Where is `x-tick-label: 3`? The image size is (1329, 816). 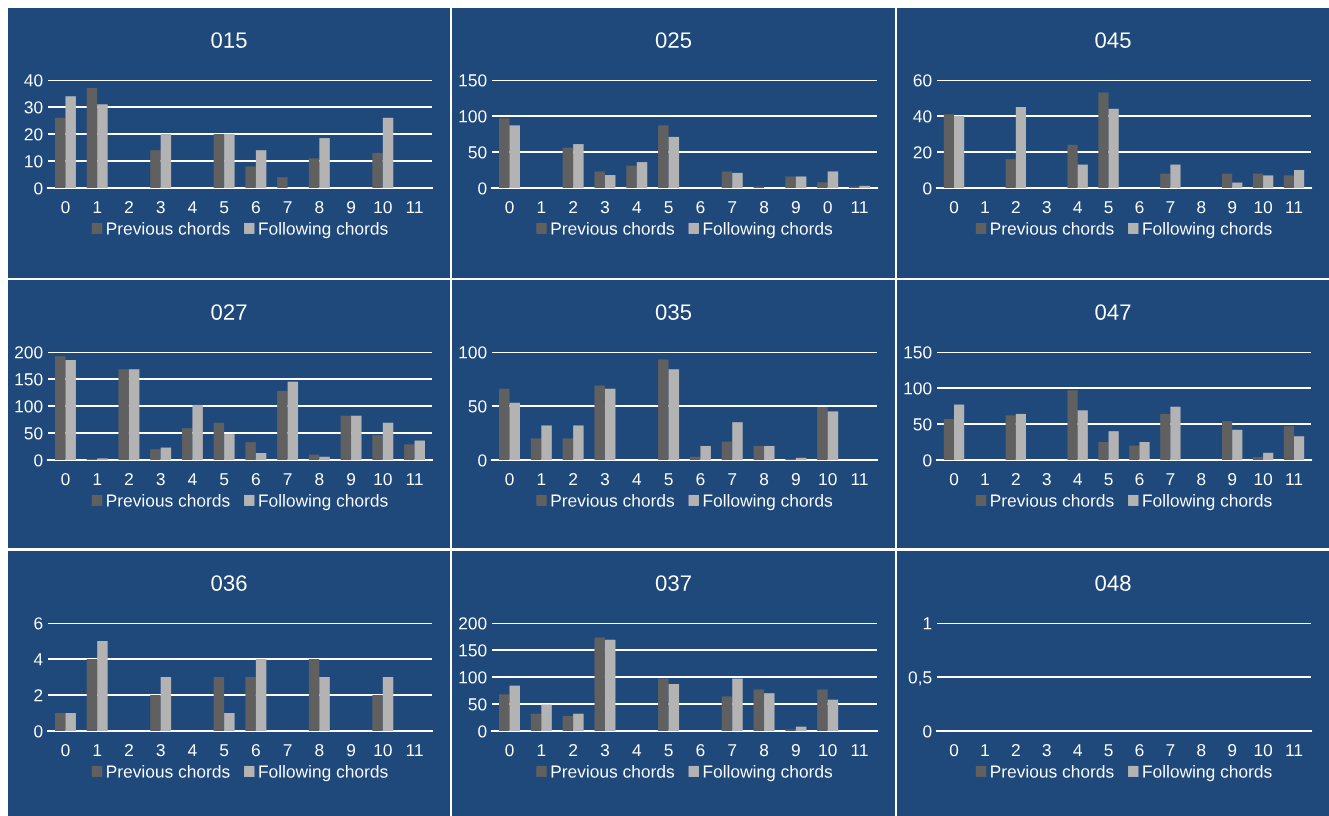 x-tick-label: 3 is located at coordinates (1046, 750).